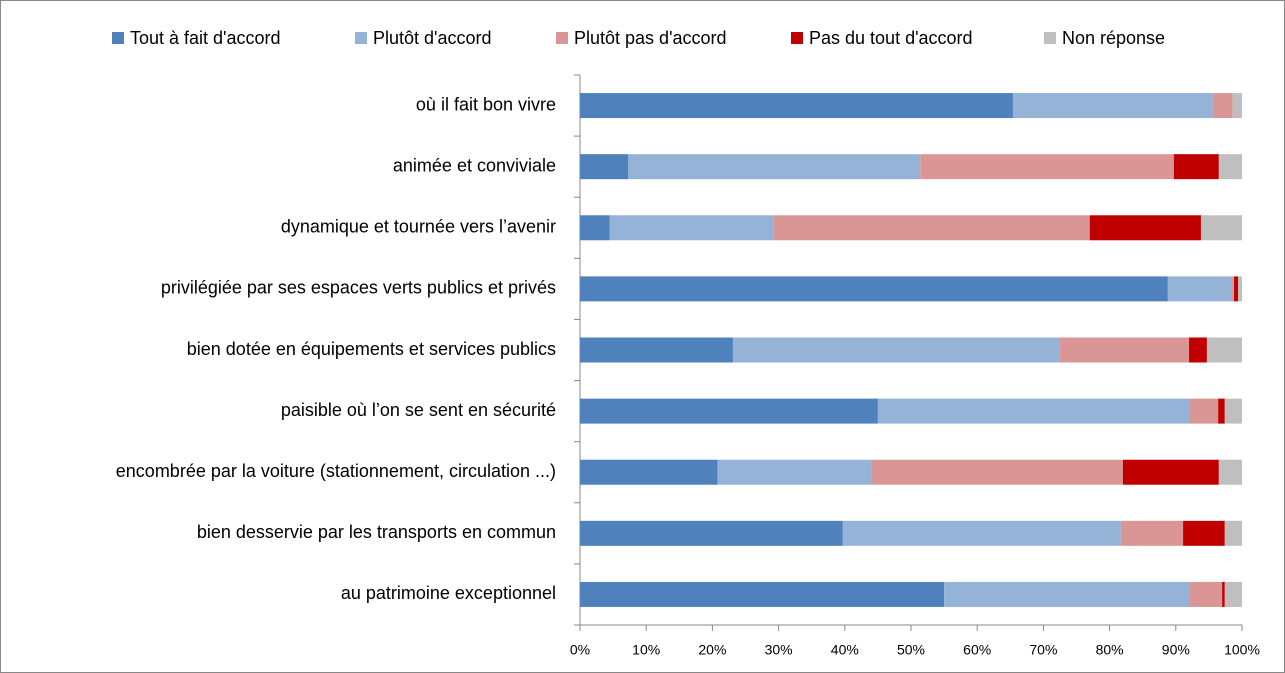 The width and height of the screenshot is (1285, 673). What do you see at coordinates (646, 650) in the screenshot?
I see `x-tick-label: 10%` at bounding box center [646, 650].